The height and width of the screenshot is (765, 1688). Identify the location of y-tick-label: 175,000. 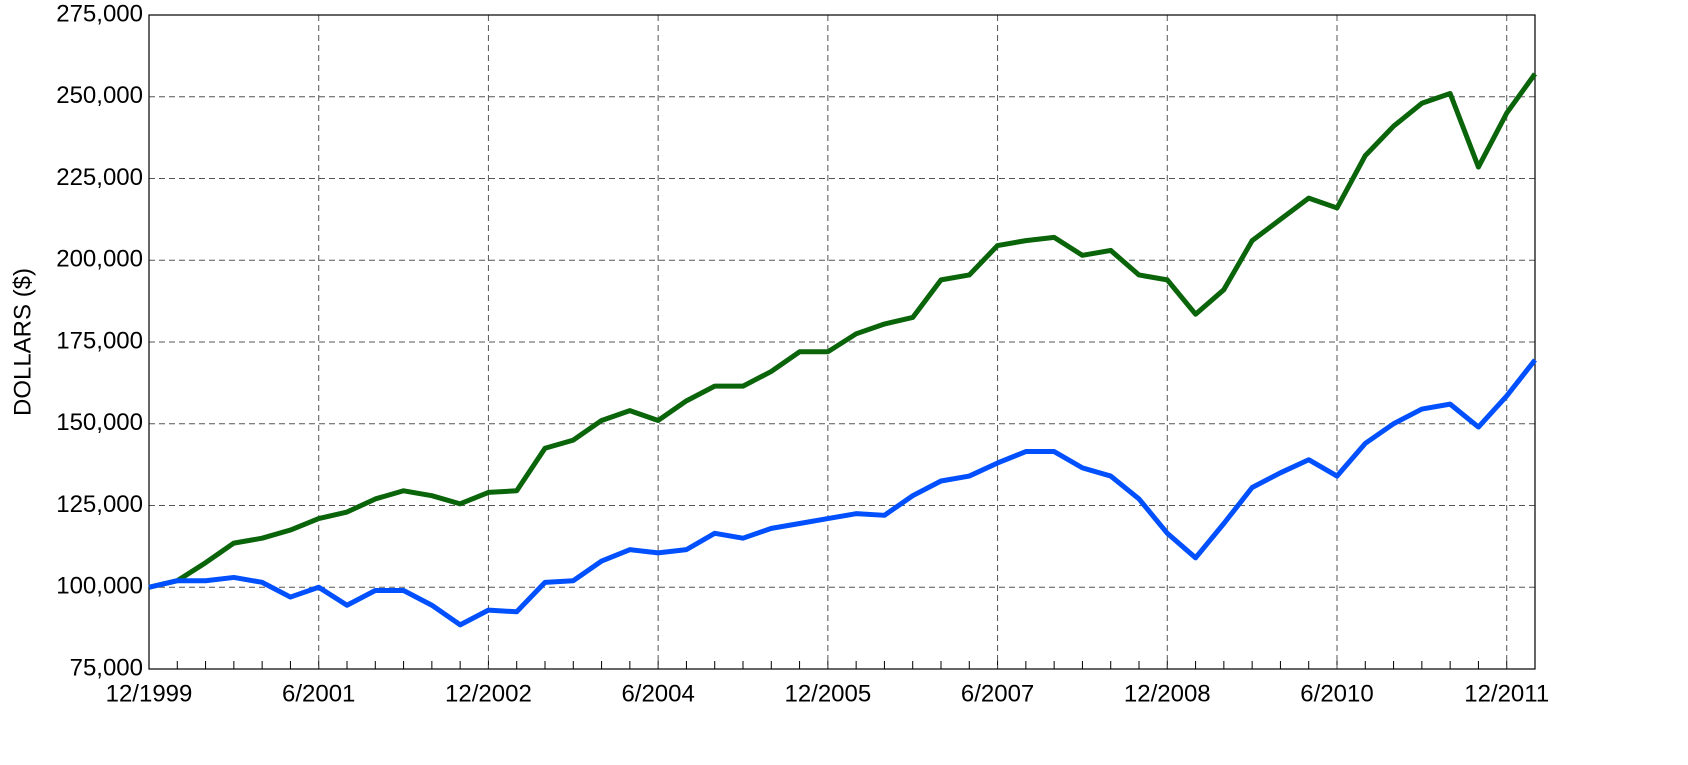
(99, 340).